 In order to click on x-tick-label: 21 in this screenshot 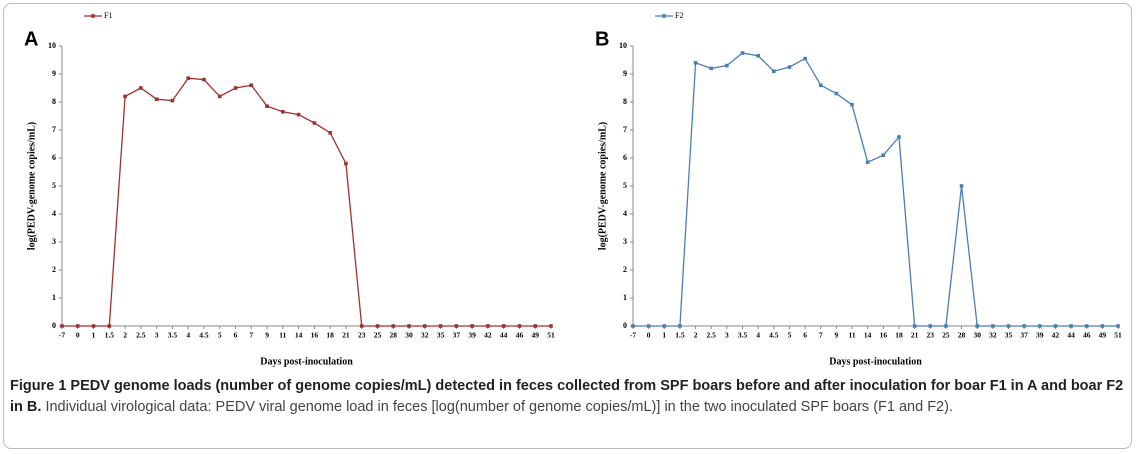, I will do `click(915, 335)`.